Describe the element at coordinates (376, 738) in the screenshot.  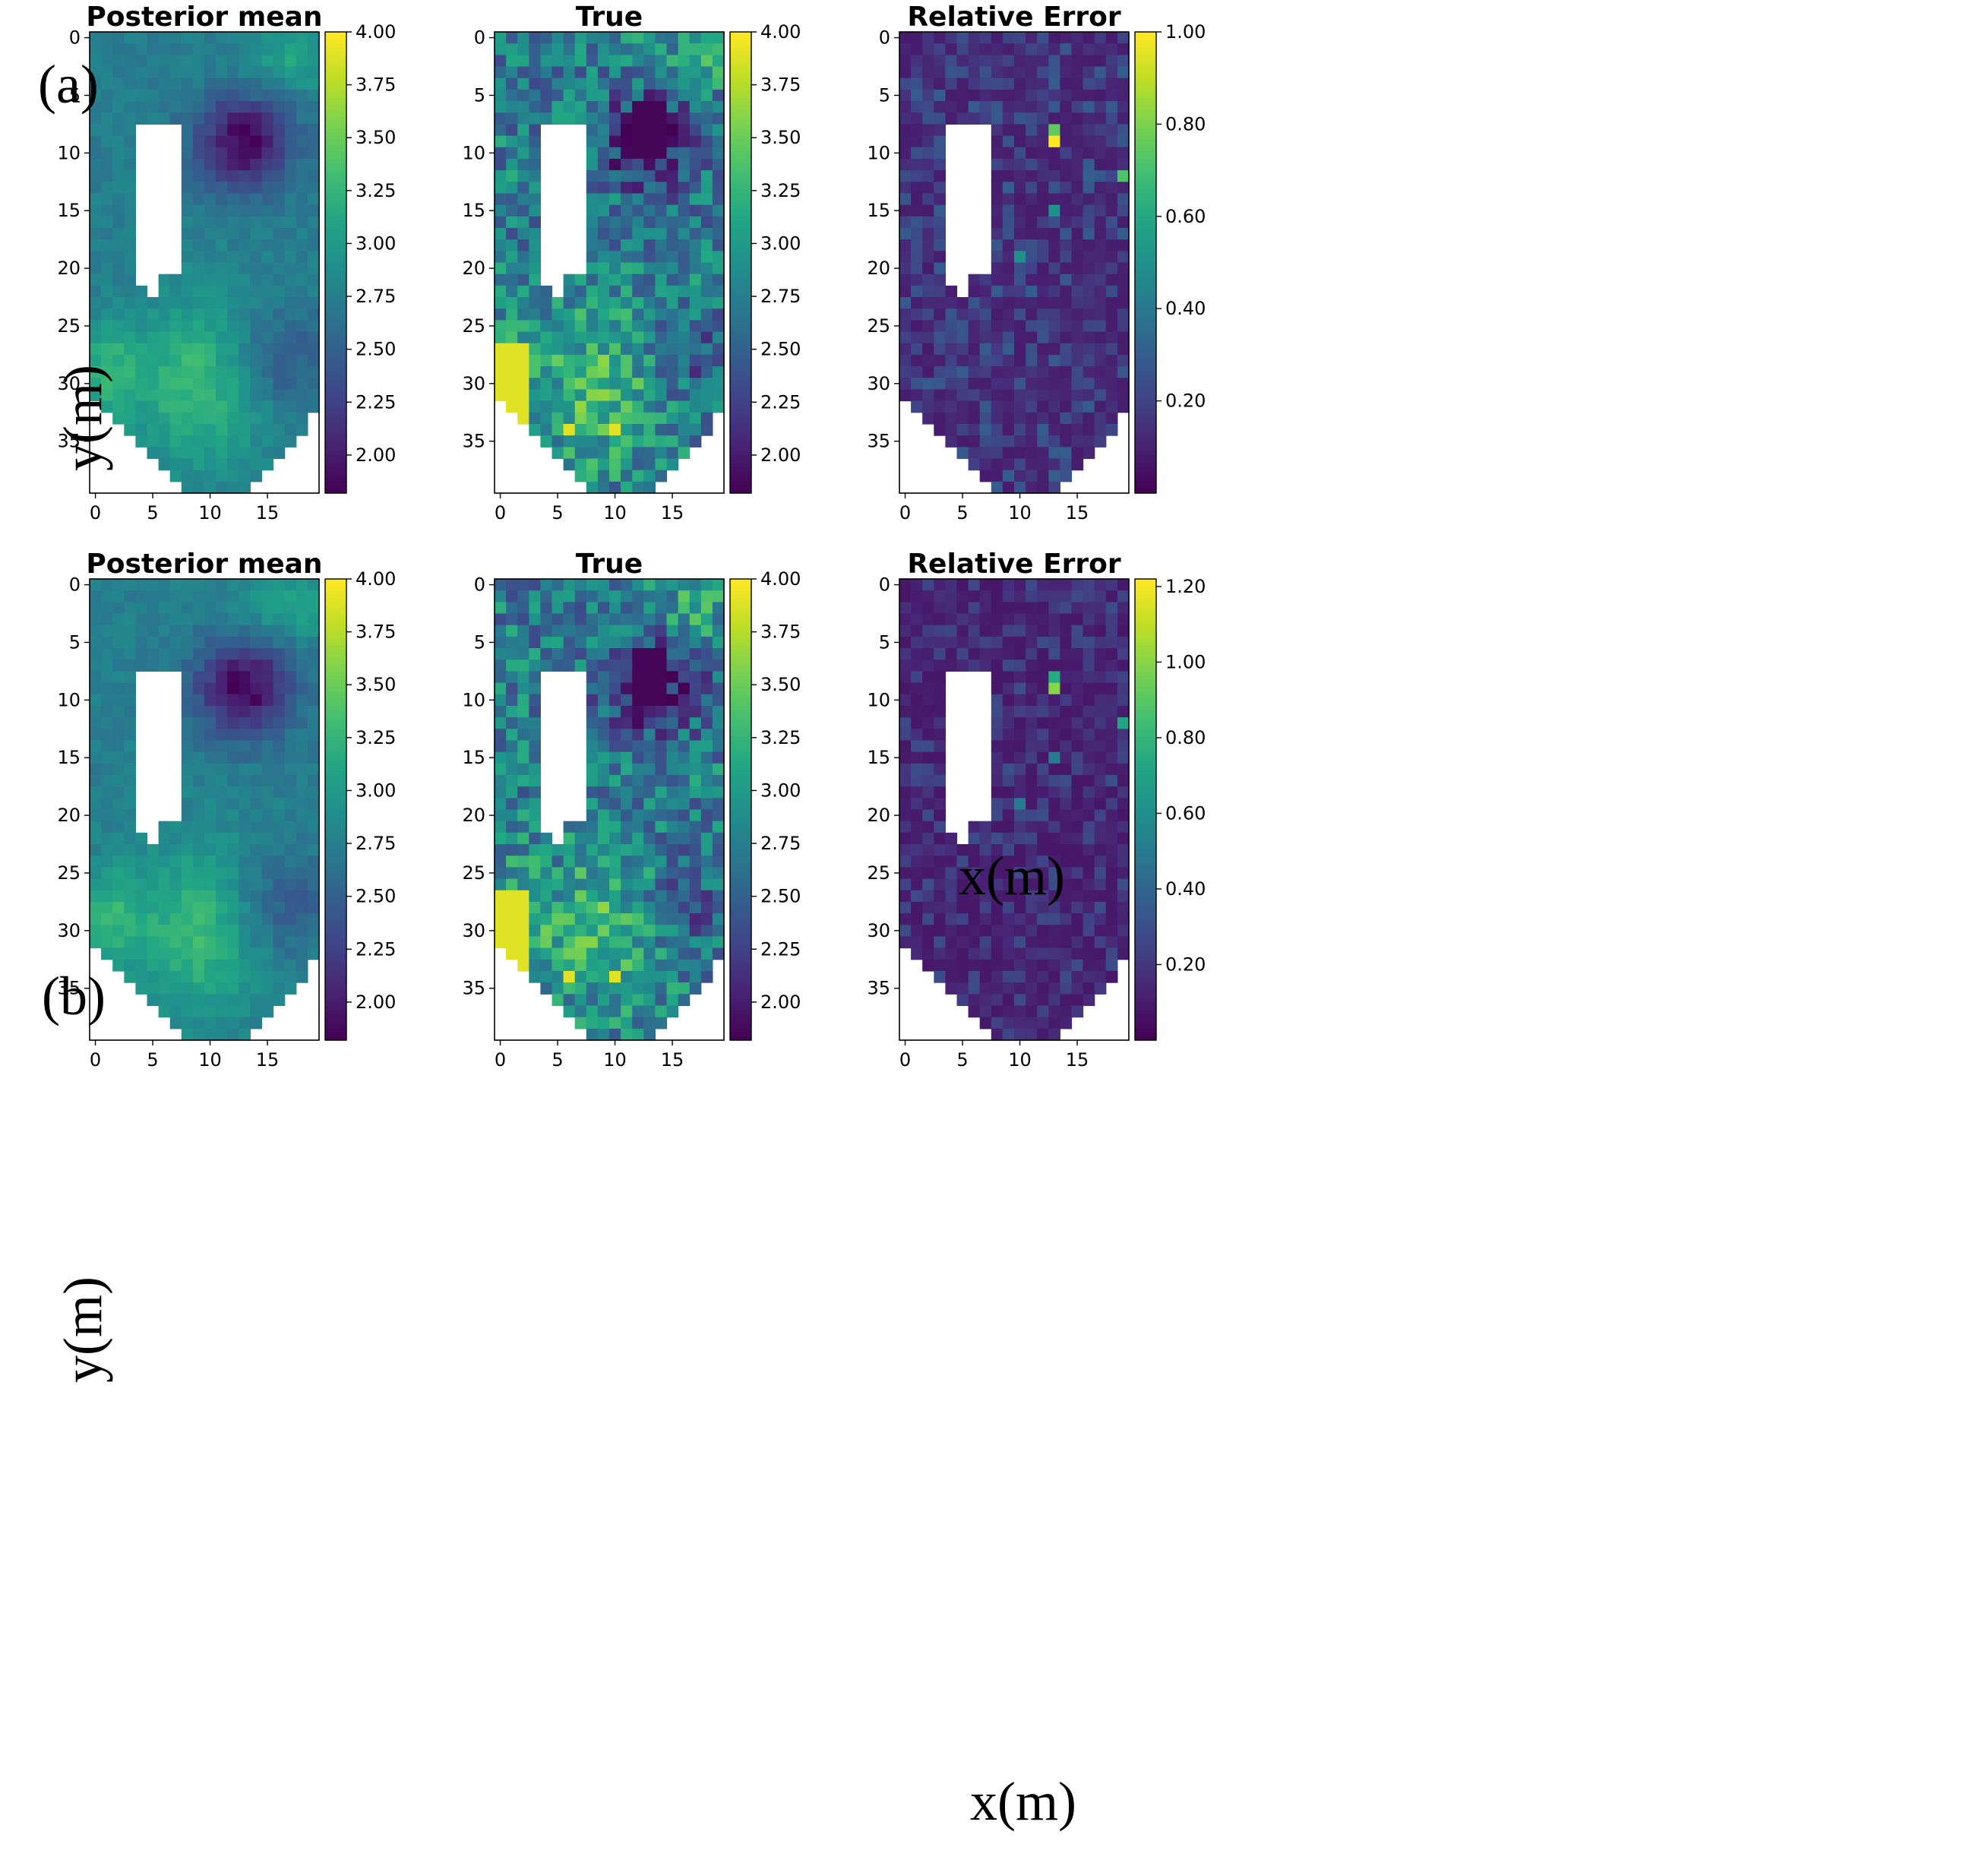
I see `colorbar-tick-label: 3.25` at that location.